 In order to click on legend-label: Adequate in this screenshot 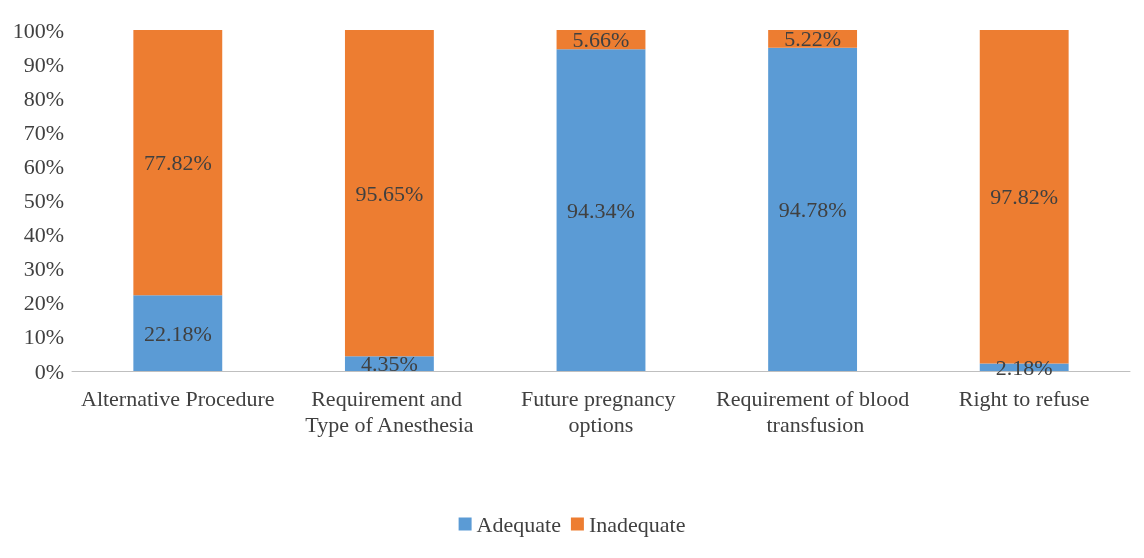, I will do `click(518, 524)`.